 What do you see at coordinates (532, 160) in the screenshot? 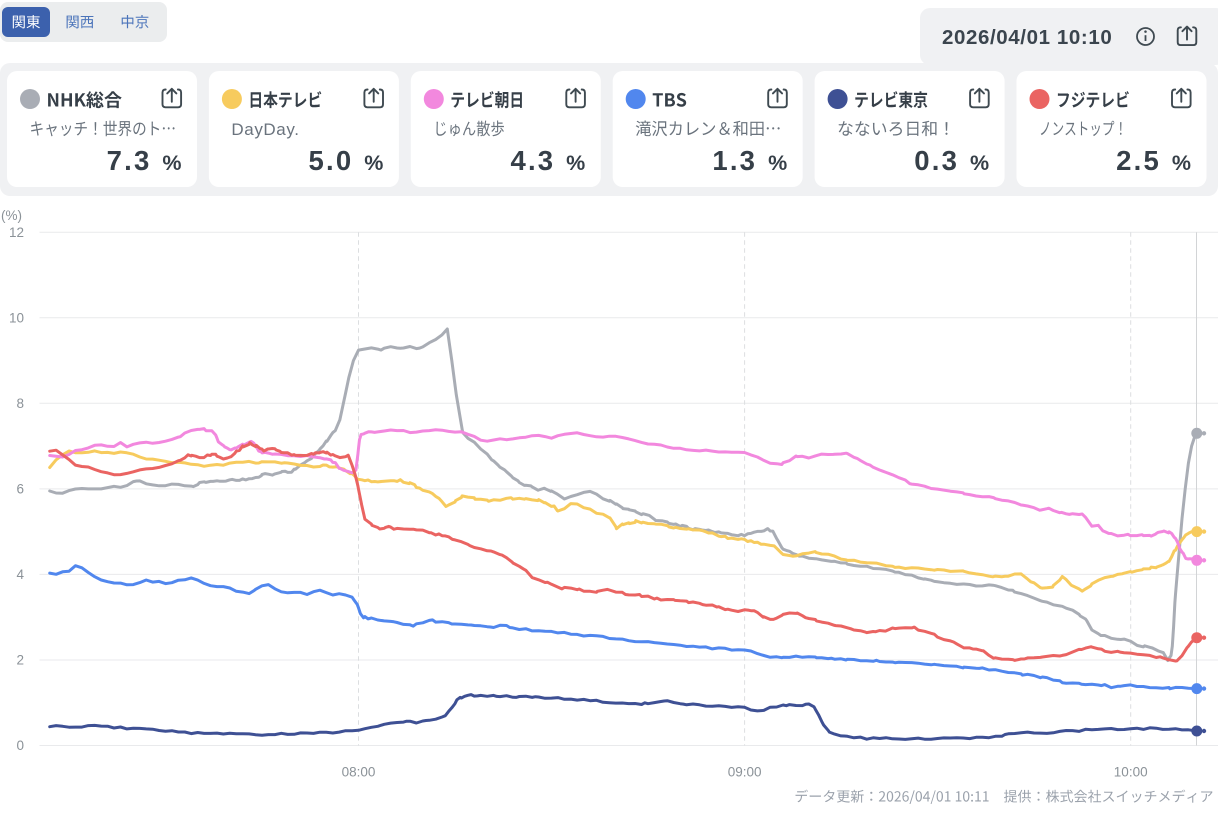
I see `svg-text: 4.3` at bounding box center [532, 160].